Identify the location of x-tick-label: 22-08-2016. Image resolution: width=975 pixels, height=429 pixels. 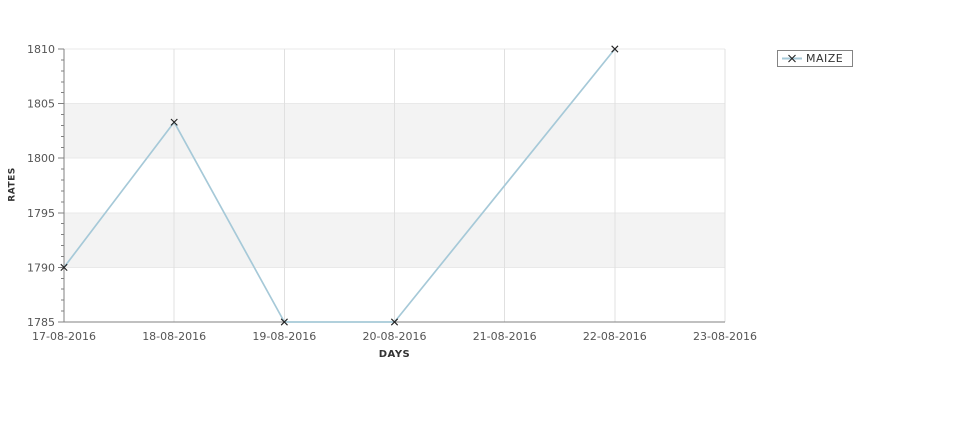
(615, 336).